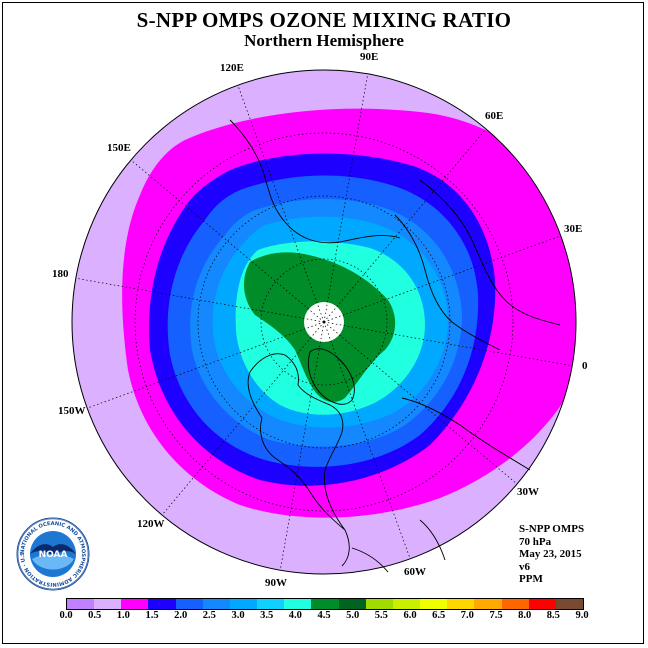 This screenshot has height=648, width=648. Describe the element at coordinates (66, 615) in the screenshot. I see `colorbar-tick-label: 0.0` at that location.